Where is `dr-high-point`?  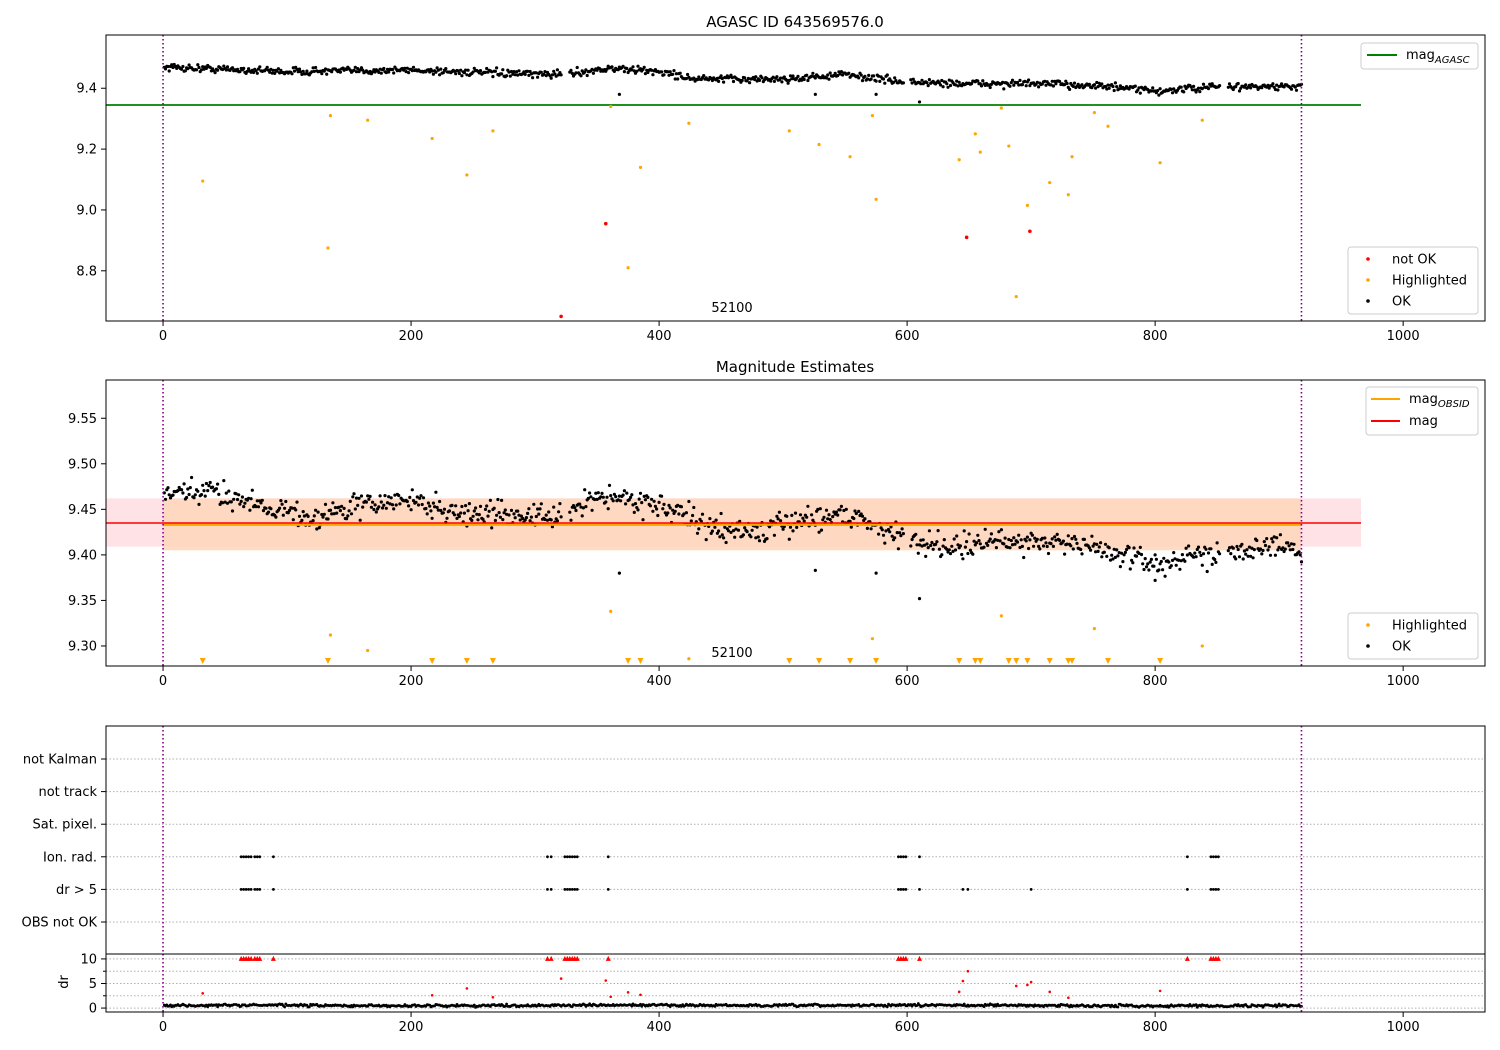 dr-high-point is located at coordinates (1016, 986).